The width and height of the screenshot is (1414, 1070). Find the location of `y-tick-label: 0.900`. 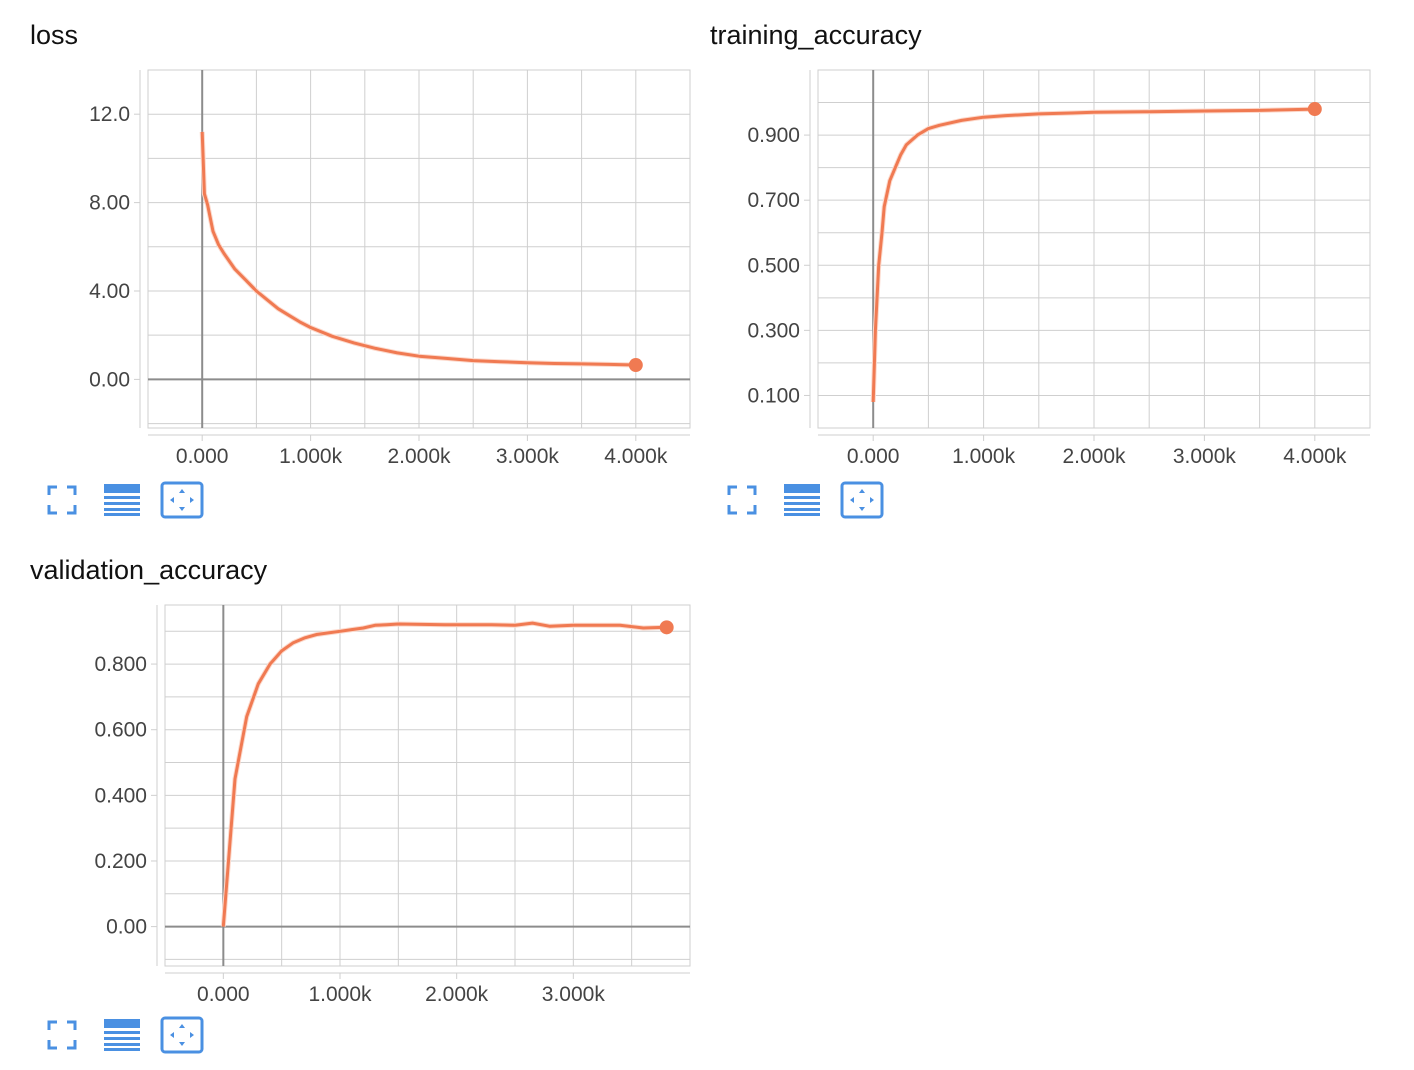

y-tick-label: 0.900 is located at coordinates (773, 135).